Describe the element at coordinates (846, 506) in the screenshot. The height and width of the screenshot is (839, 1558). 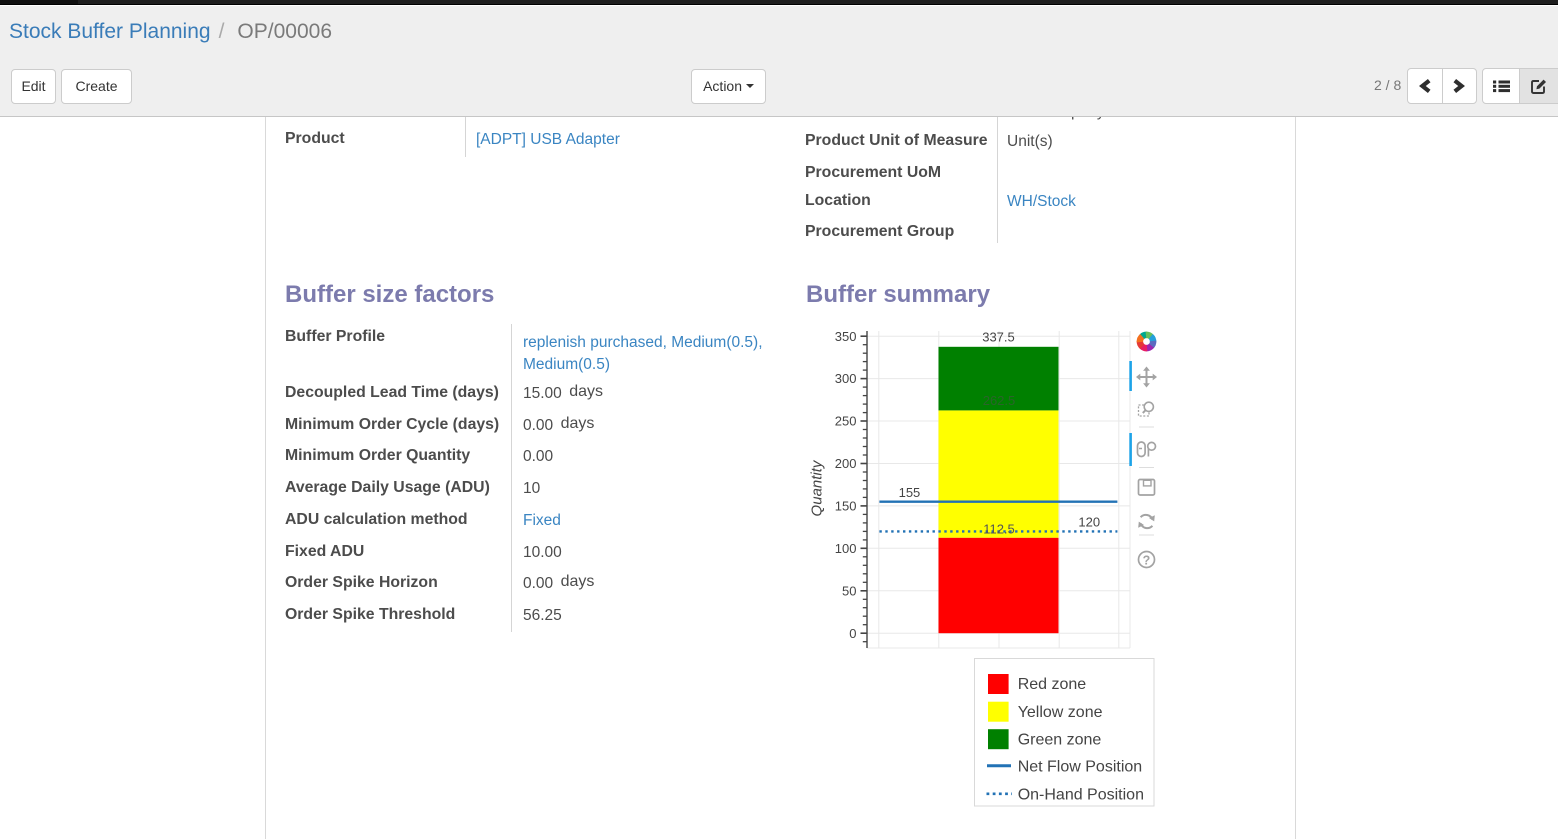
I see `svg-text: 150` at that location.